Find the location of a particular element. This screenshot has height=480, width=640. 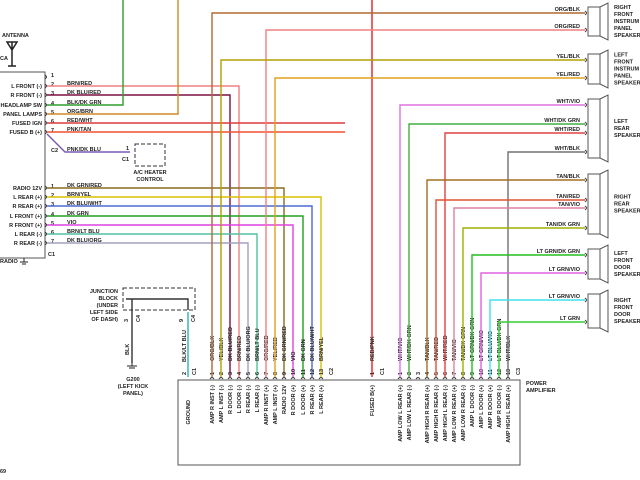

amp-c2-wire-label: ORG/RED is located at coordinates (267, 348).